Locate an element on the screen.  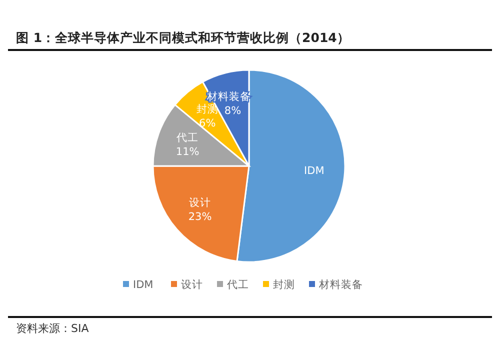
legend-label: 代工 is located at coordinates (237, 285).